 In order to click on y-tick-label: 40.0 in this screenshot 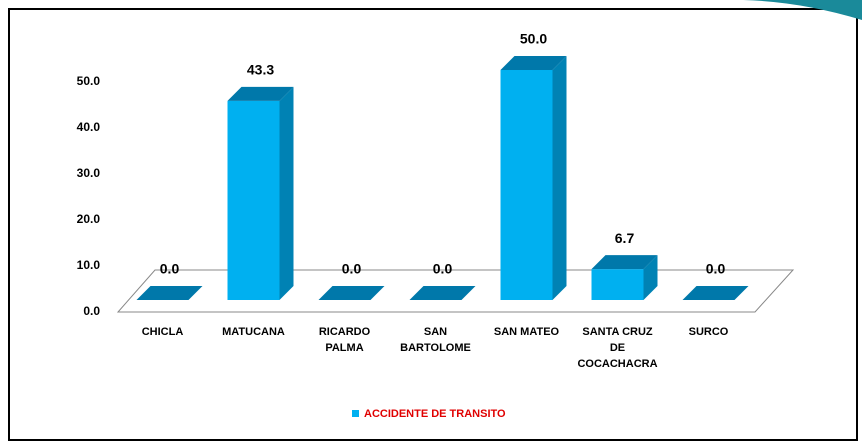, I will do `click(89, 127)`.